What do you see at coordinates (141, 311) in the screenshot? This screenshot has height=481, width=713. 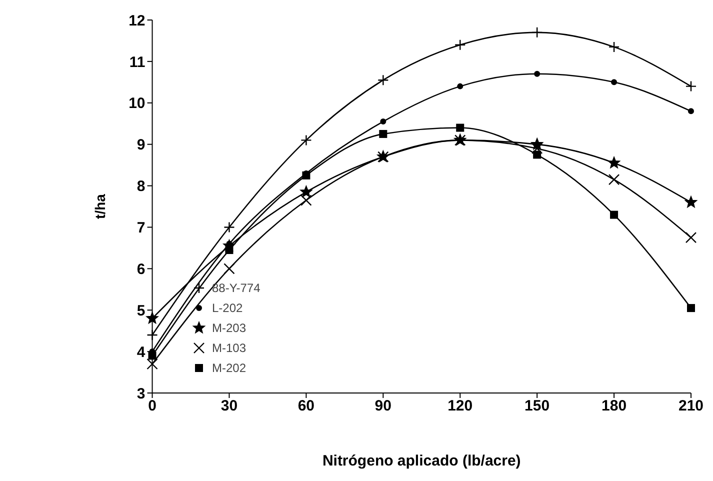 I see `y-tick-label: 5` at bounding box center [141, 311].